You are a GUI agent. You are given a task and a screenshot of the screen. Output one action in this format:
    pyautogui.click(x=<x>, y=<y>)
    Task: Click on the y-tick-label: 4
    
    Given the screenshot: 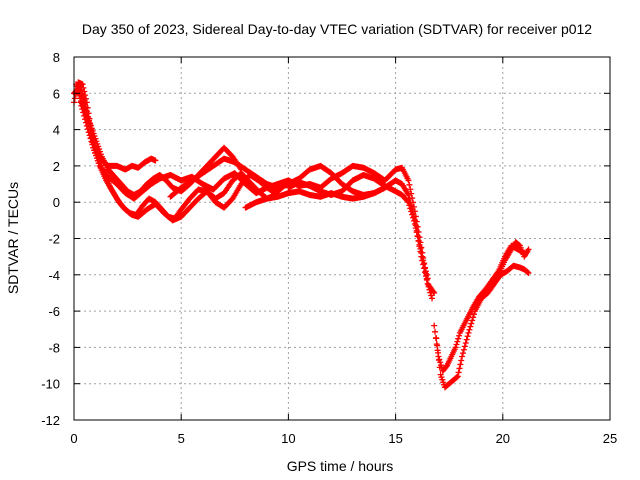 What is the action you would take?
    pyautogui.click(x=56, y=130)
    